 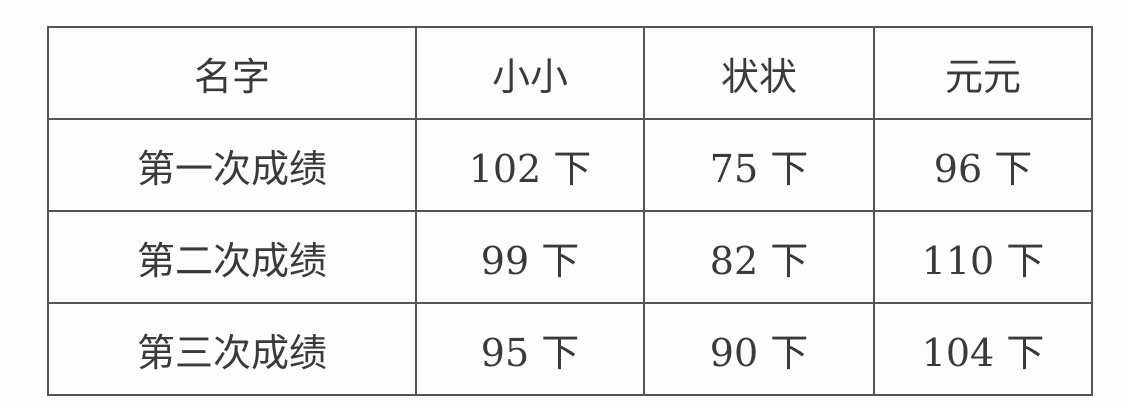 I want to click on table-cell: 82 下, so click(x=759, y=257).